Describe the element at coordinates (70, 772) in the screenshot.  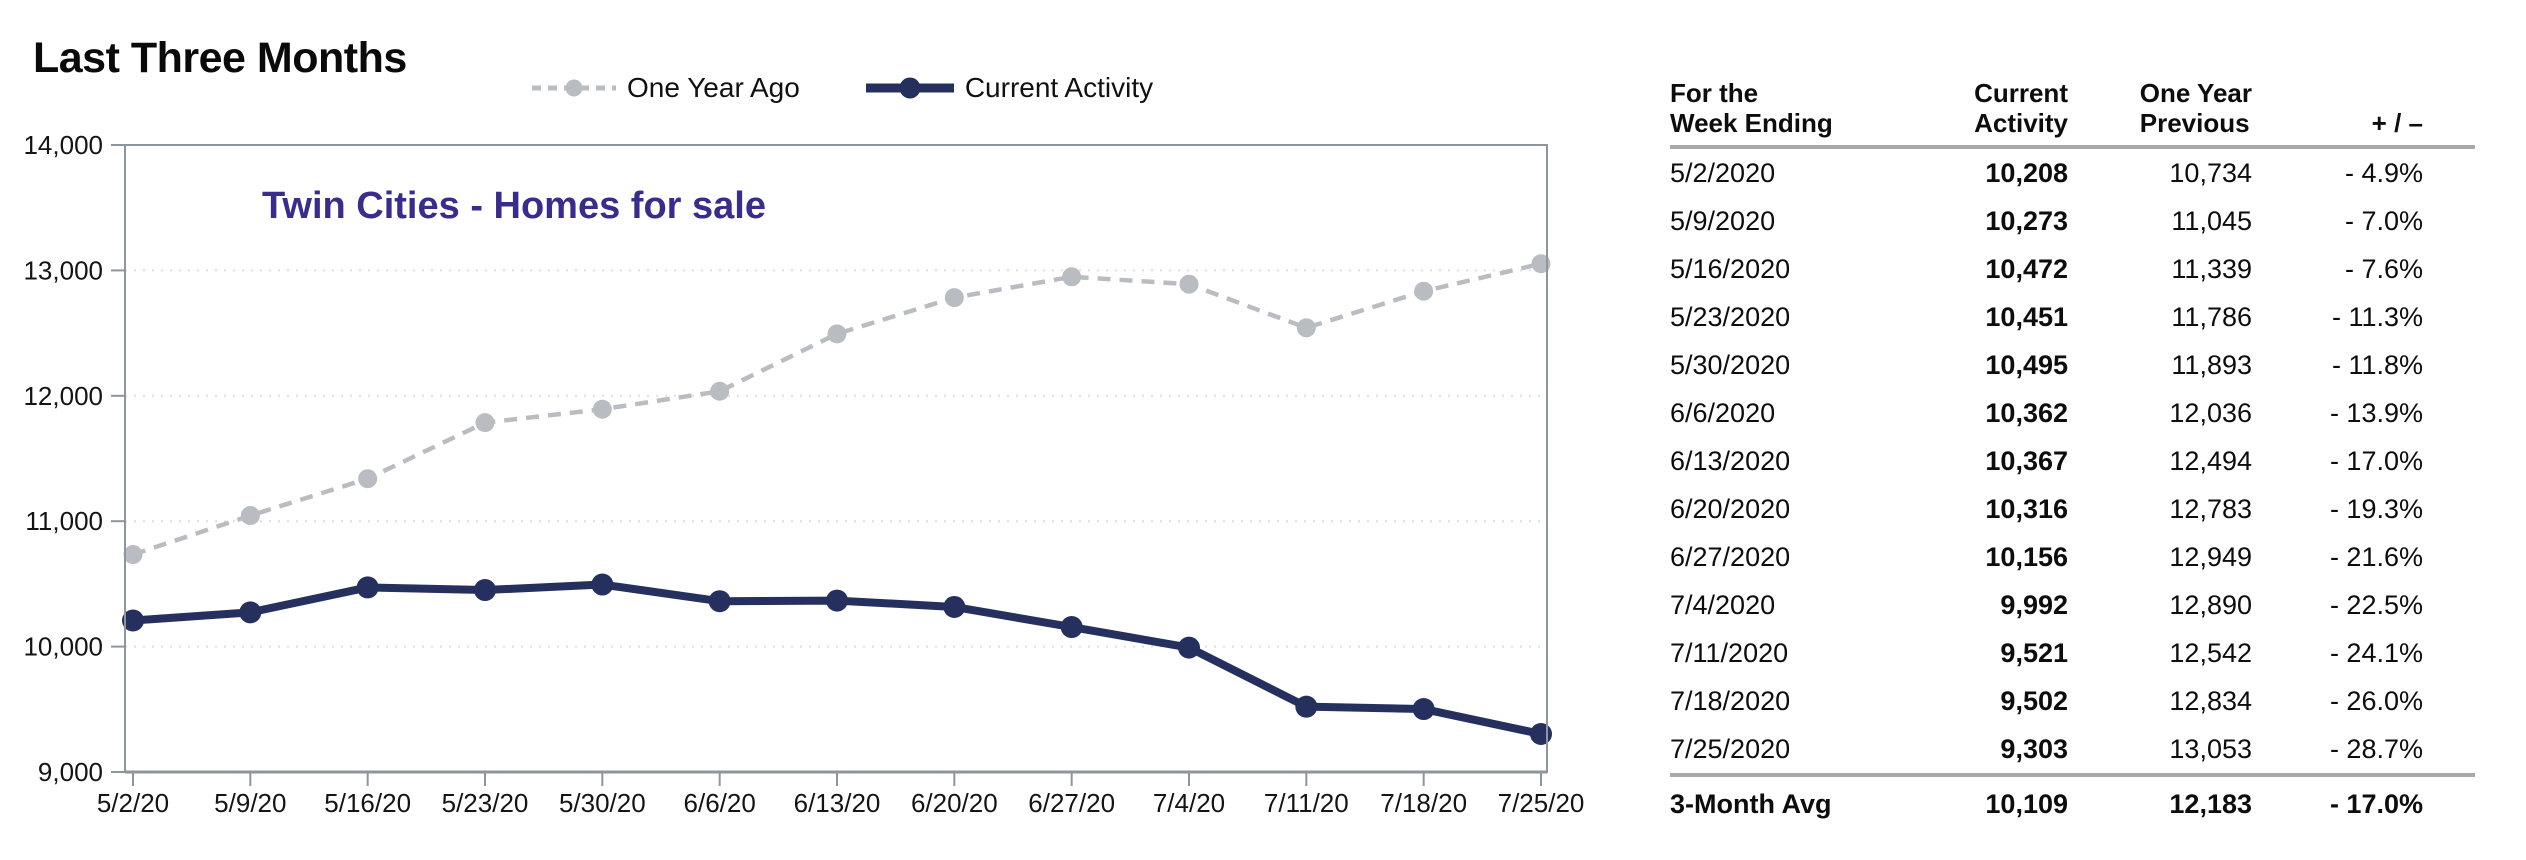
I see `y-axis-tick-label: 9,000` at that location.